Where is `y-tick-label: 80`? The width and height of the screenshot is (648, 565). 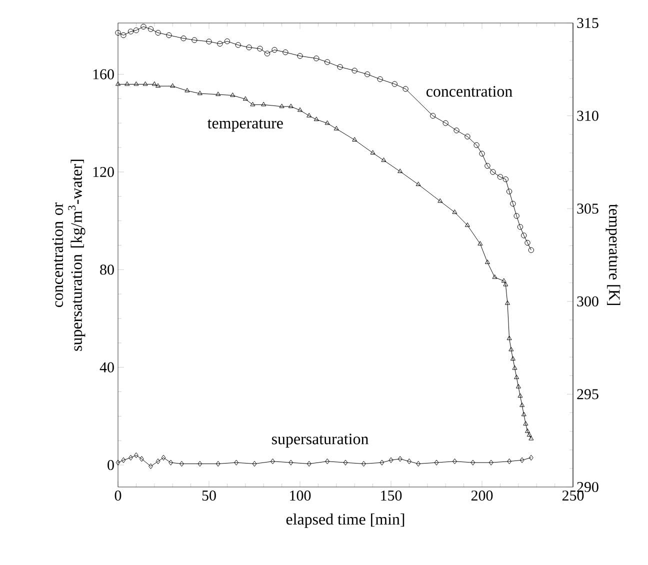 y-tick-label: 80 is located at coordinates (107, 269).